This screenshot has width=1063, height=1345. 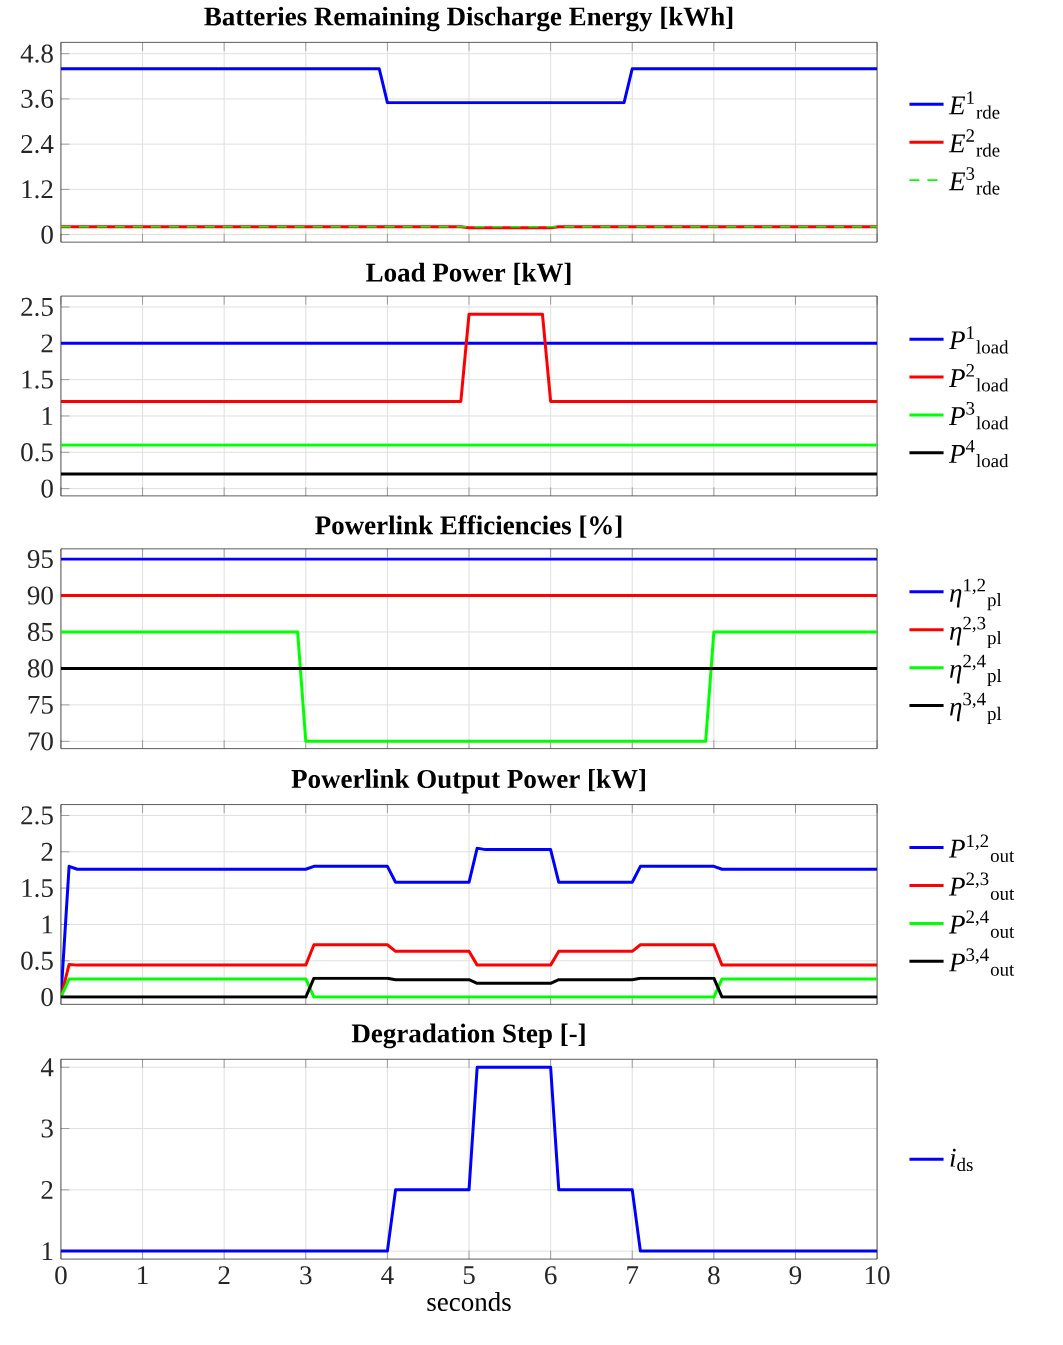 I want to click on x-tick-label: 10, so click(x=878, y=1275).